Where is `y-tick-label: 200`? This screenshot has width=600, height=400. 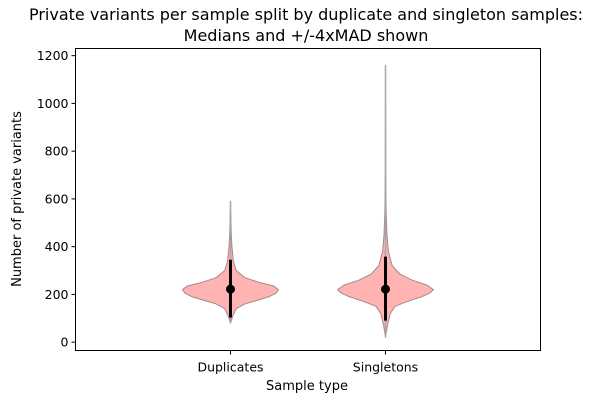 y-tick-label: 200 is located at coordinates (57, 294).